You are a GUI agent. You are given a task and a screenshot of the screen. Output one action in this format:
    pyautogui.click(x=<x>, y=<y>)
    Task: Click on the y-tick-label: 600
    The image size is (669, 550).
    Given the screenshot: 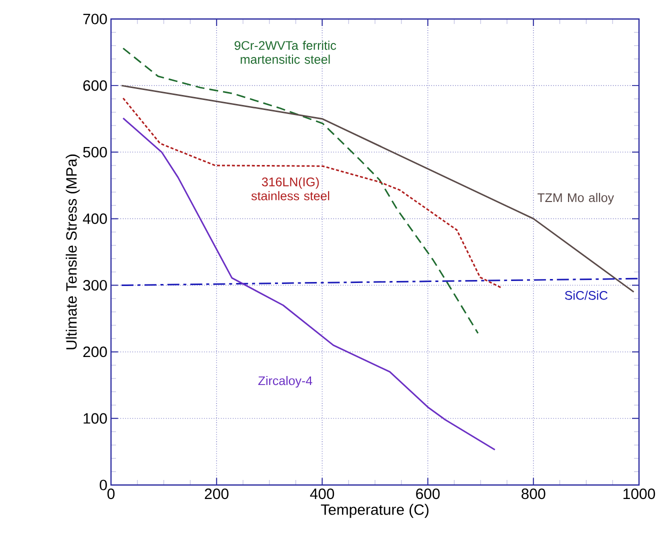 What is the action you would take?
    pyautogui.click(x=95, y=85)
    